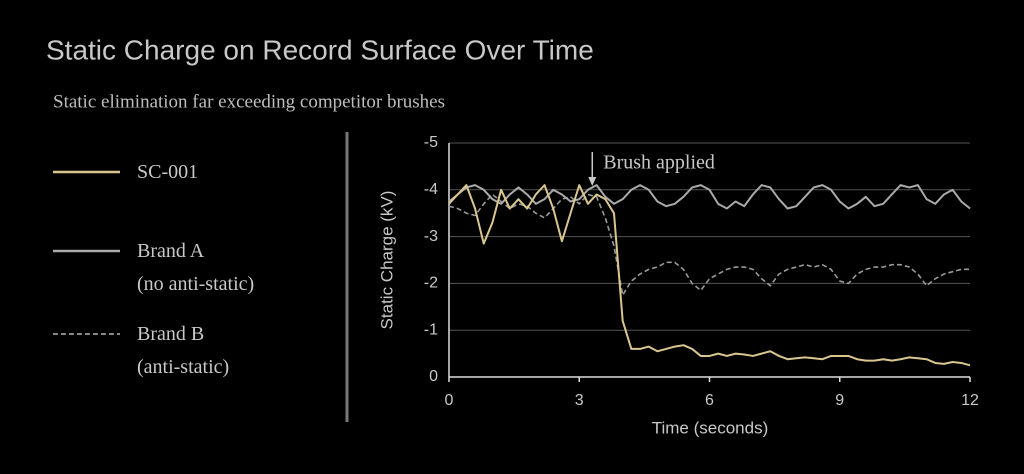 The width and height of the screenshot is (1024, 474). Describe the element at coordinates (196, 267) in the screenshot. I see `legend-label: Brand A (no anti-static)` at that location.